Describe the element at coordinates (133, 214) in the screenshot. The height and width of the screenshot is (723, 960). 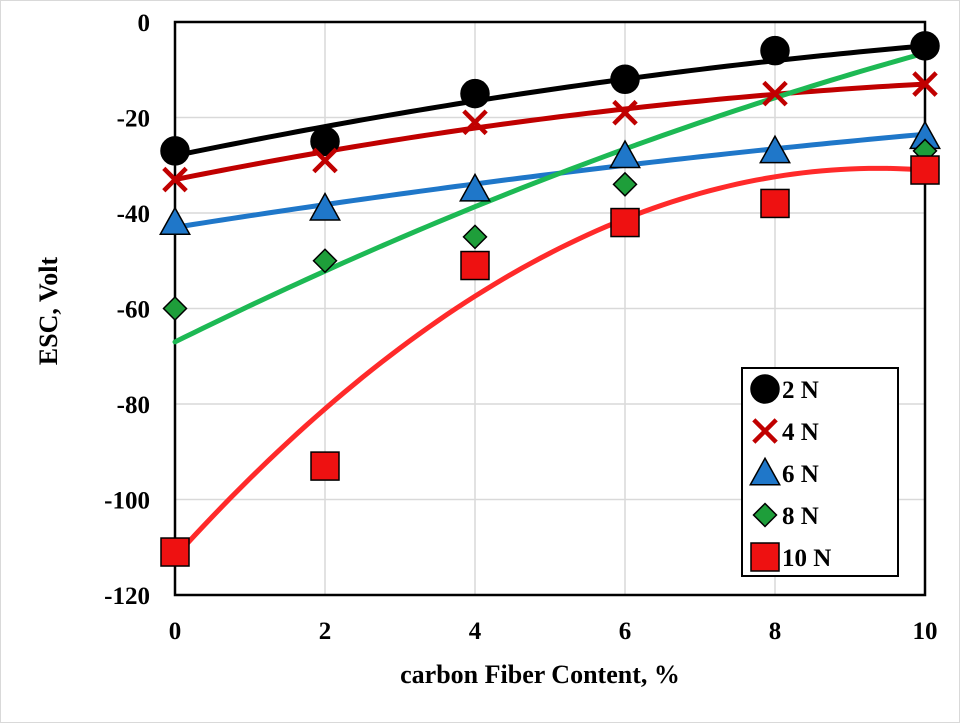
I see `y-tick-label: -40` at that location.